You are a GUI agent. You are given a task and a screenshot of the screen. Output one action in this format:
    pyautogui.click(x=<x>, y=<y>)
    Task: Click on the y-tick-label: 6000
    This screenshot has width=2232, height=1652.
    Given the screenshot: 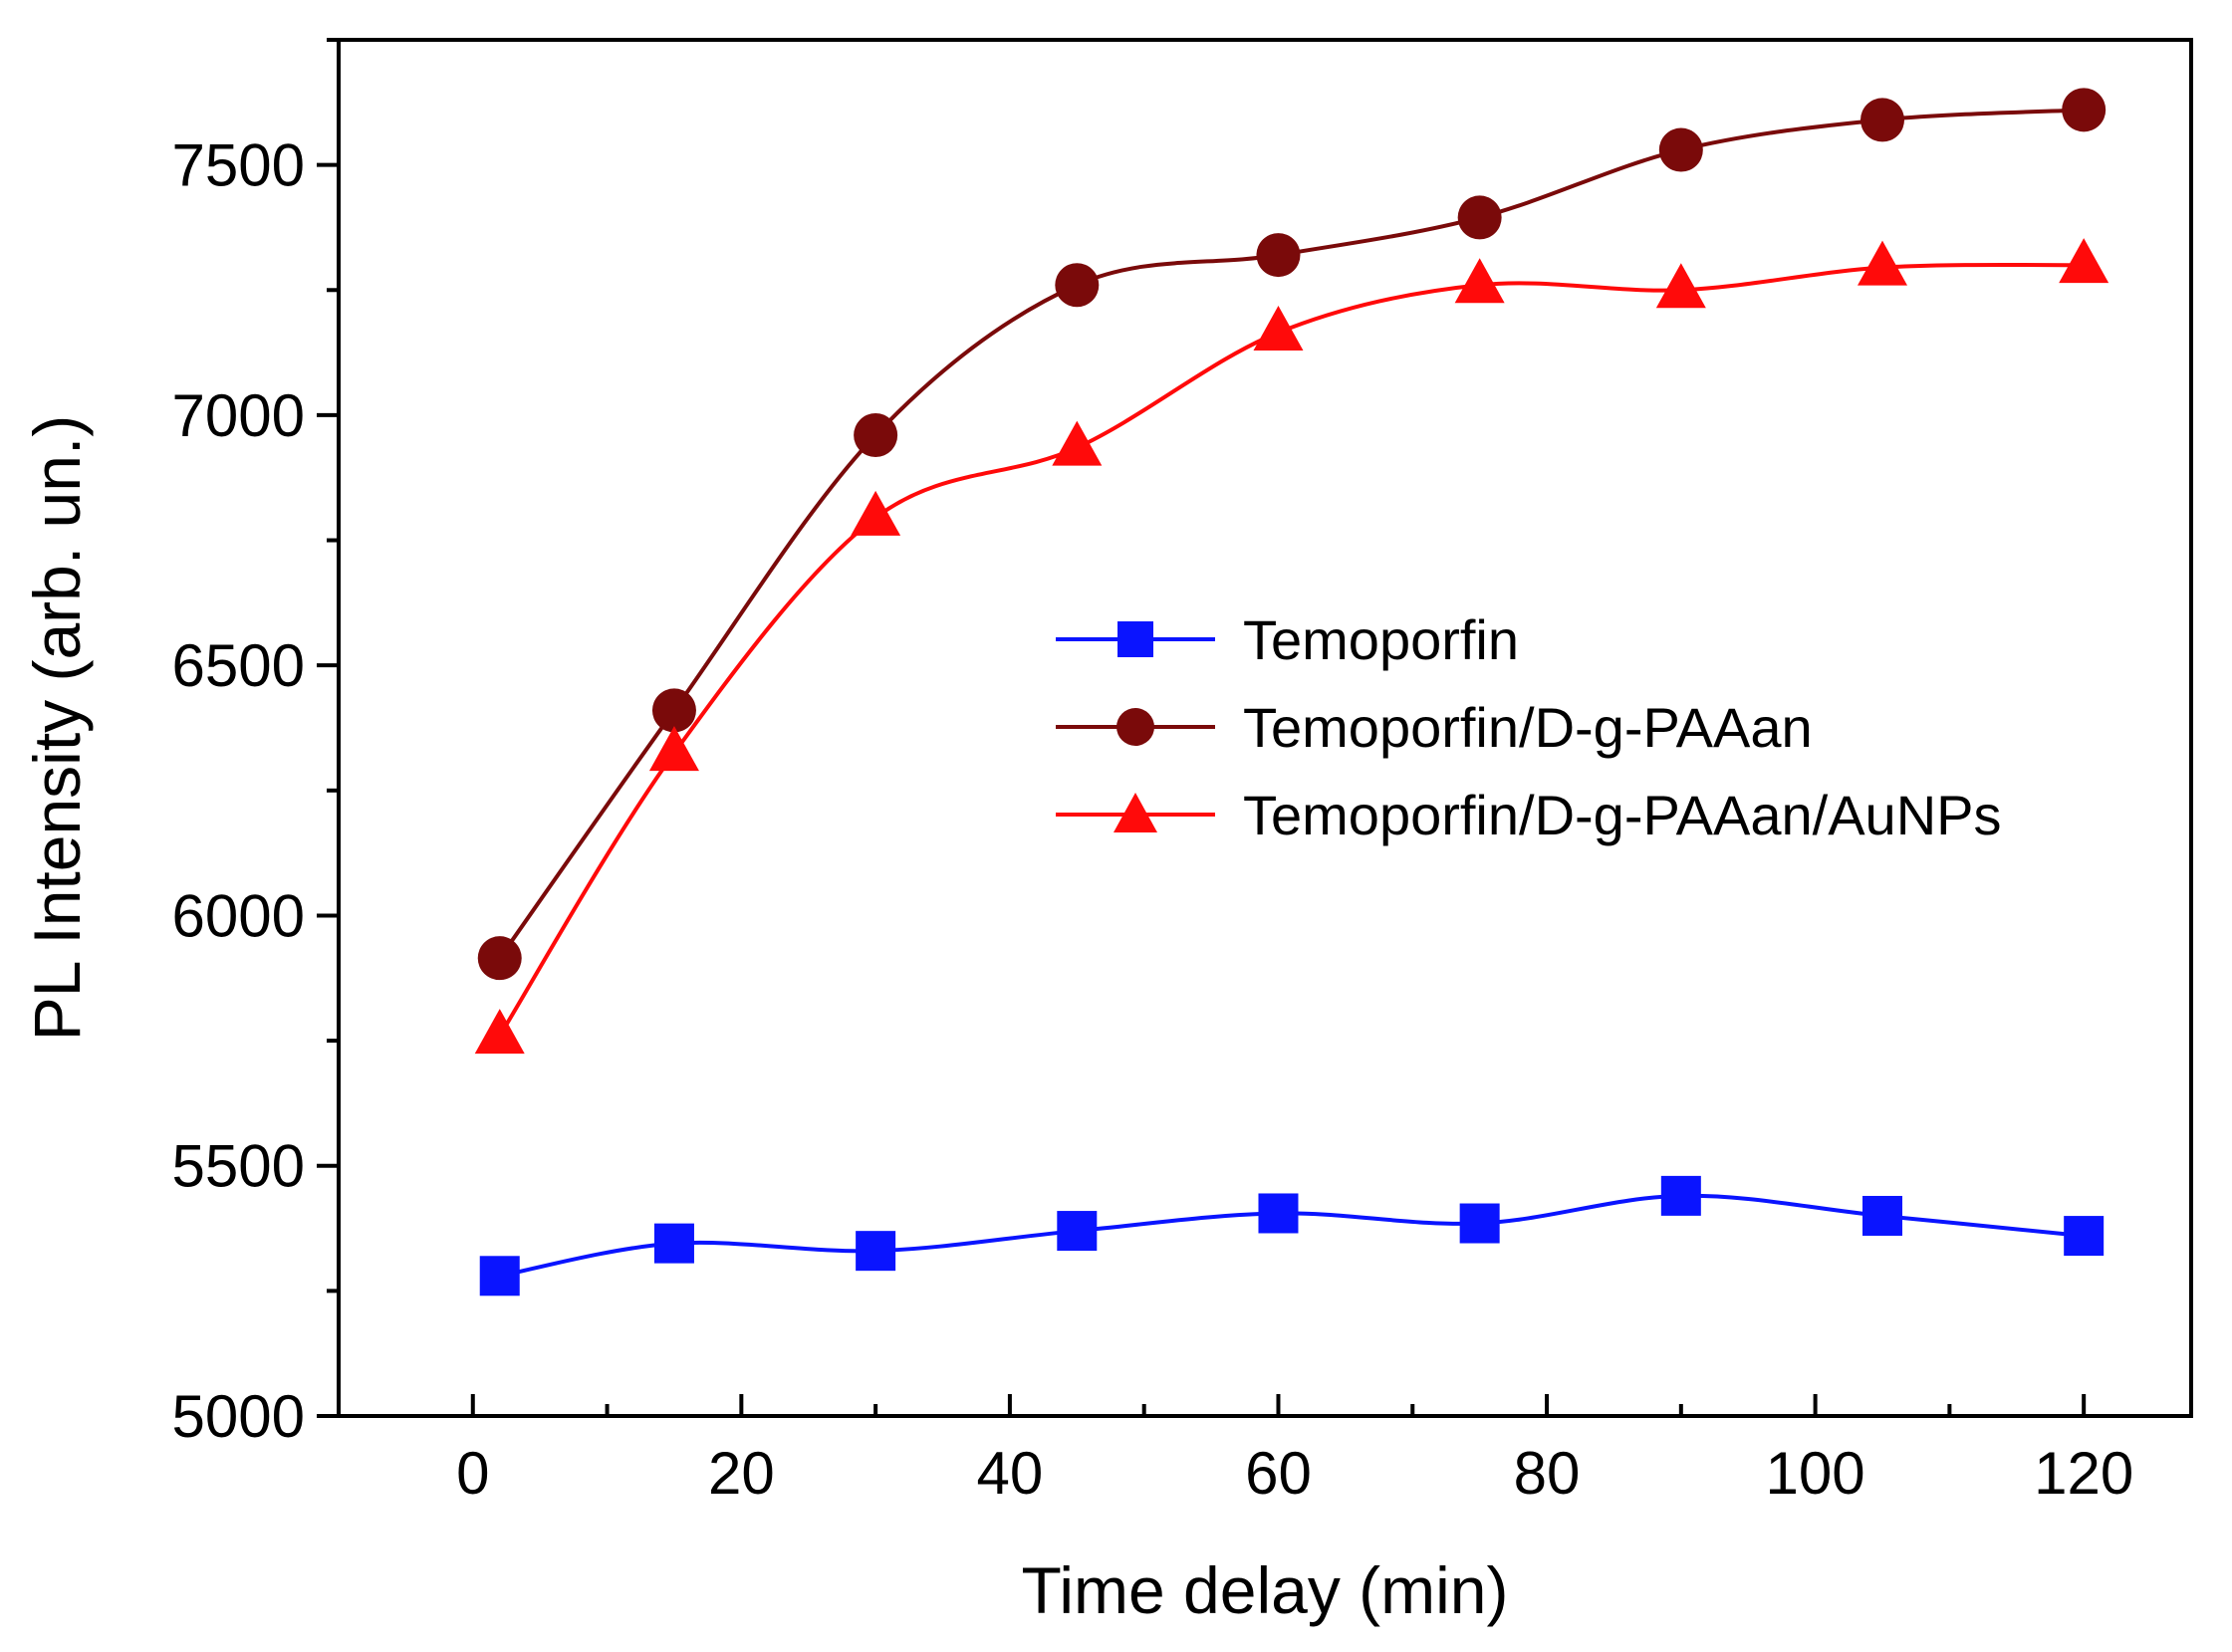 What is the action you would take?
    pyautogui.click(x=239, y=915)
    